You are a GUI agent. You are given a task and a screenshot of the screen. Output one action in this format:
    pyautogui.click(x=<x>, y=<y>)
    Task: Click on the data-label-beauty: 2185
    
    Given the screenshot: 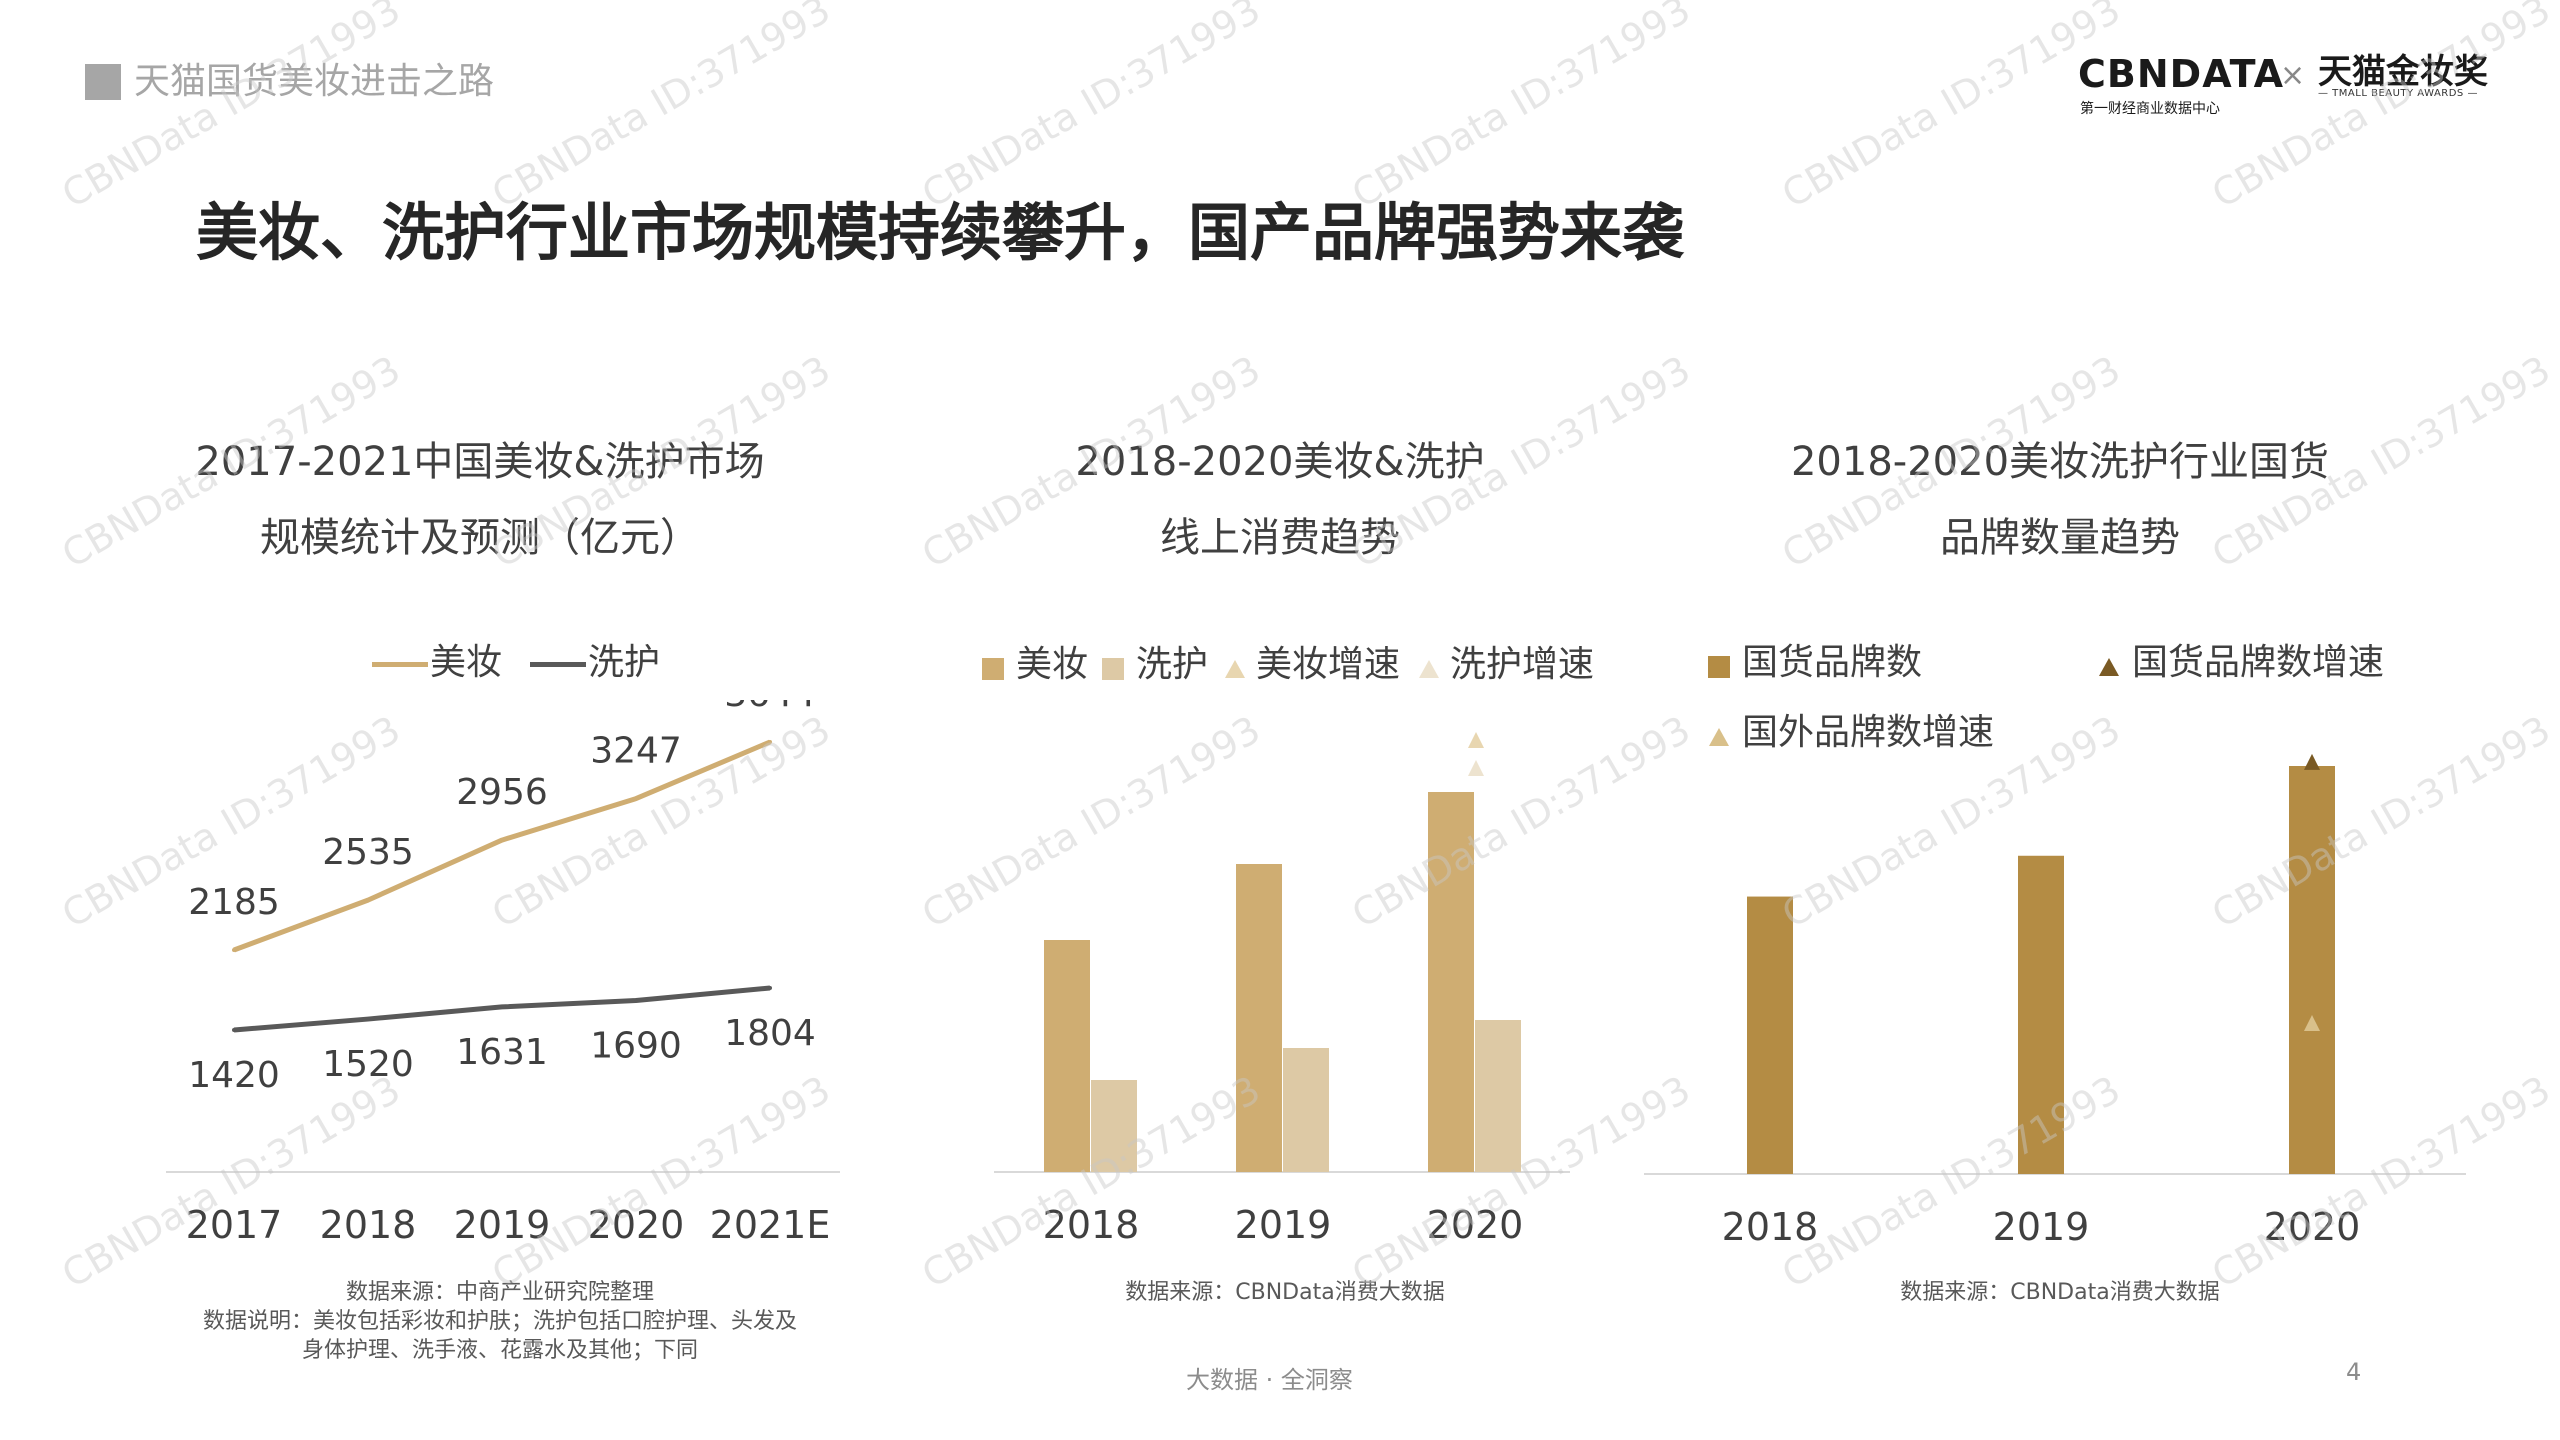 What is the action you would take?
    pyautogui.click(x=234, y=902)
    